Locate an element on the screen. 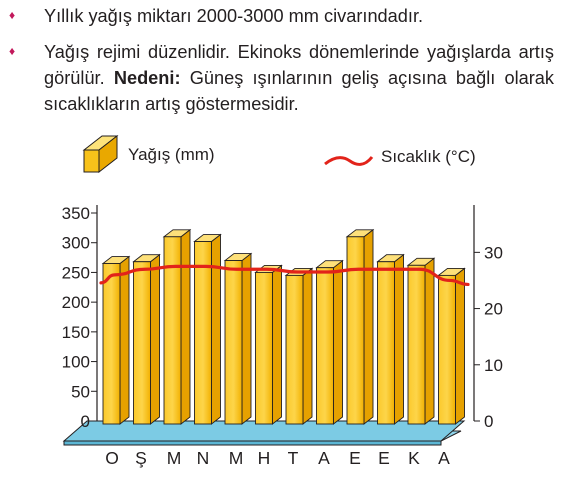 The image size is (564, 477). bullet-2-bold: Nedeni: is located at coordinates (147, 78).